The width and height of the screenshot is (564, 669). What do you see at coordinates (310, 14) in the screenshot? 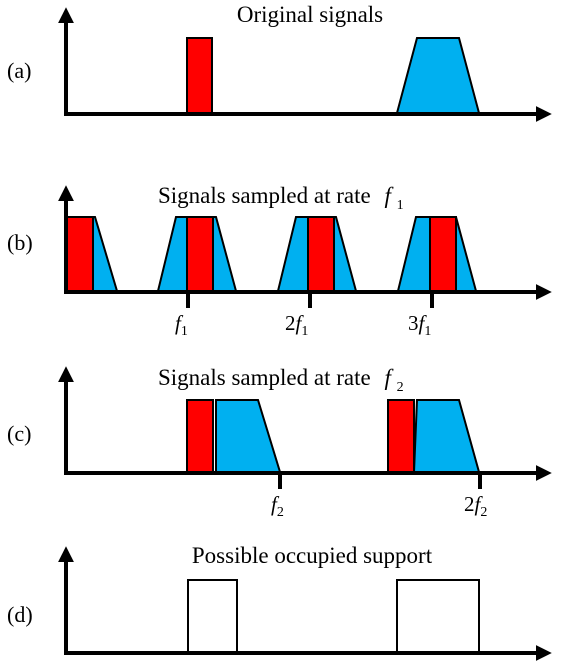
I see `panel-title-a: Original signals` at bounding box center [310, 14].